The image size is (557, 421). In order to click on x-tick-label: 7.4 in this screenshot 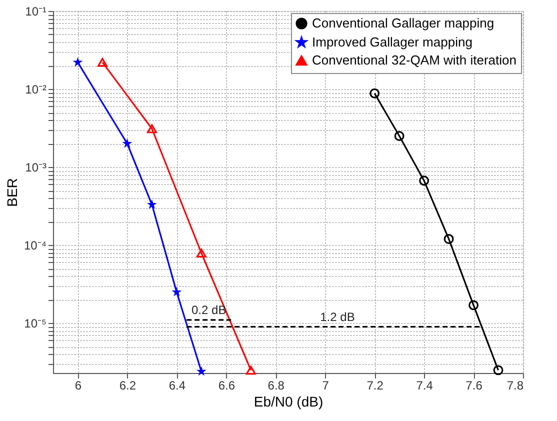, I will do `click(425, 385)`.